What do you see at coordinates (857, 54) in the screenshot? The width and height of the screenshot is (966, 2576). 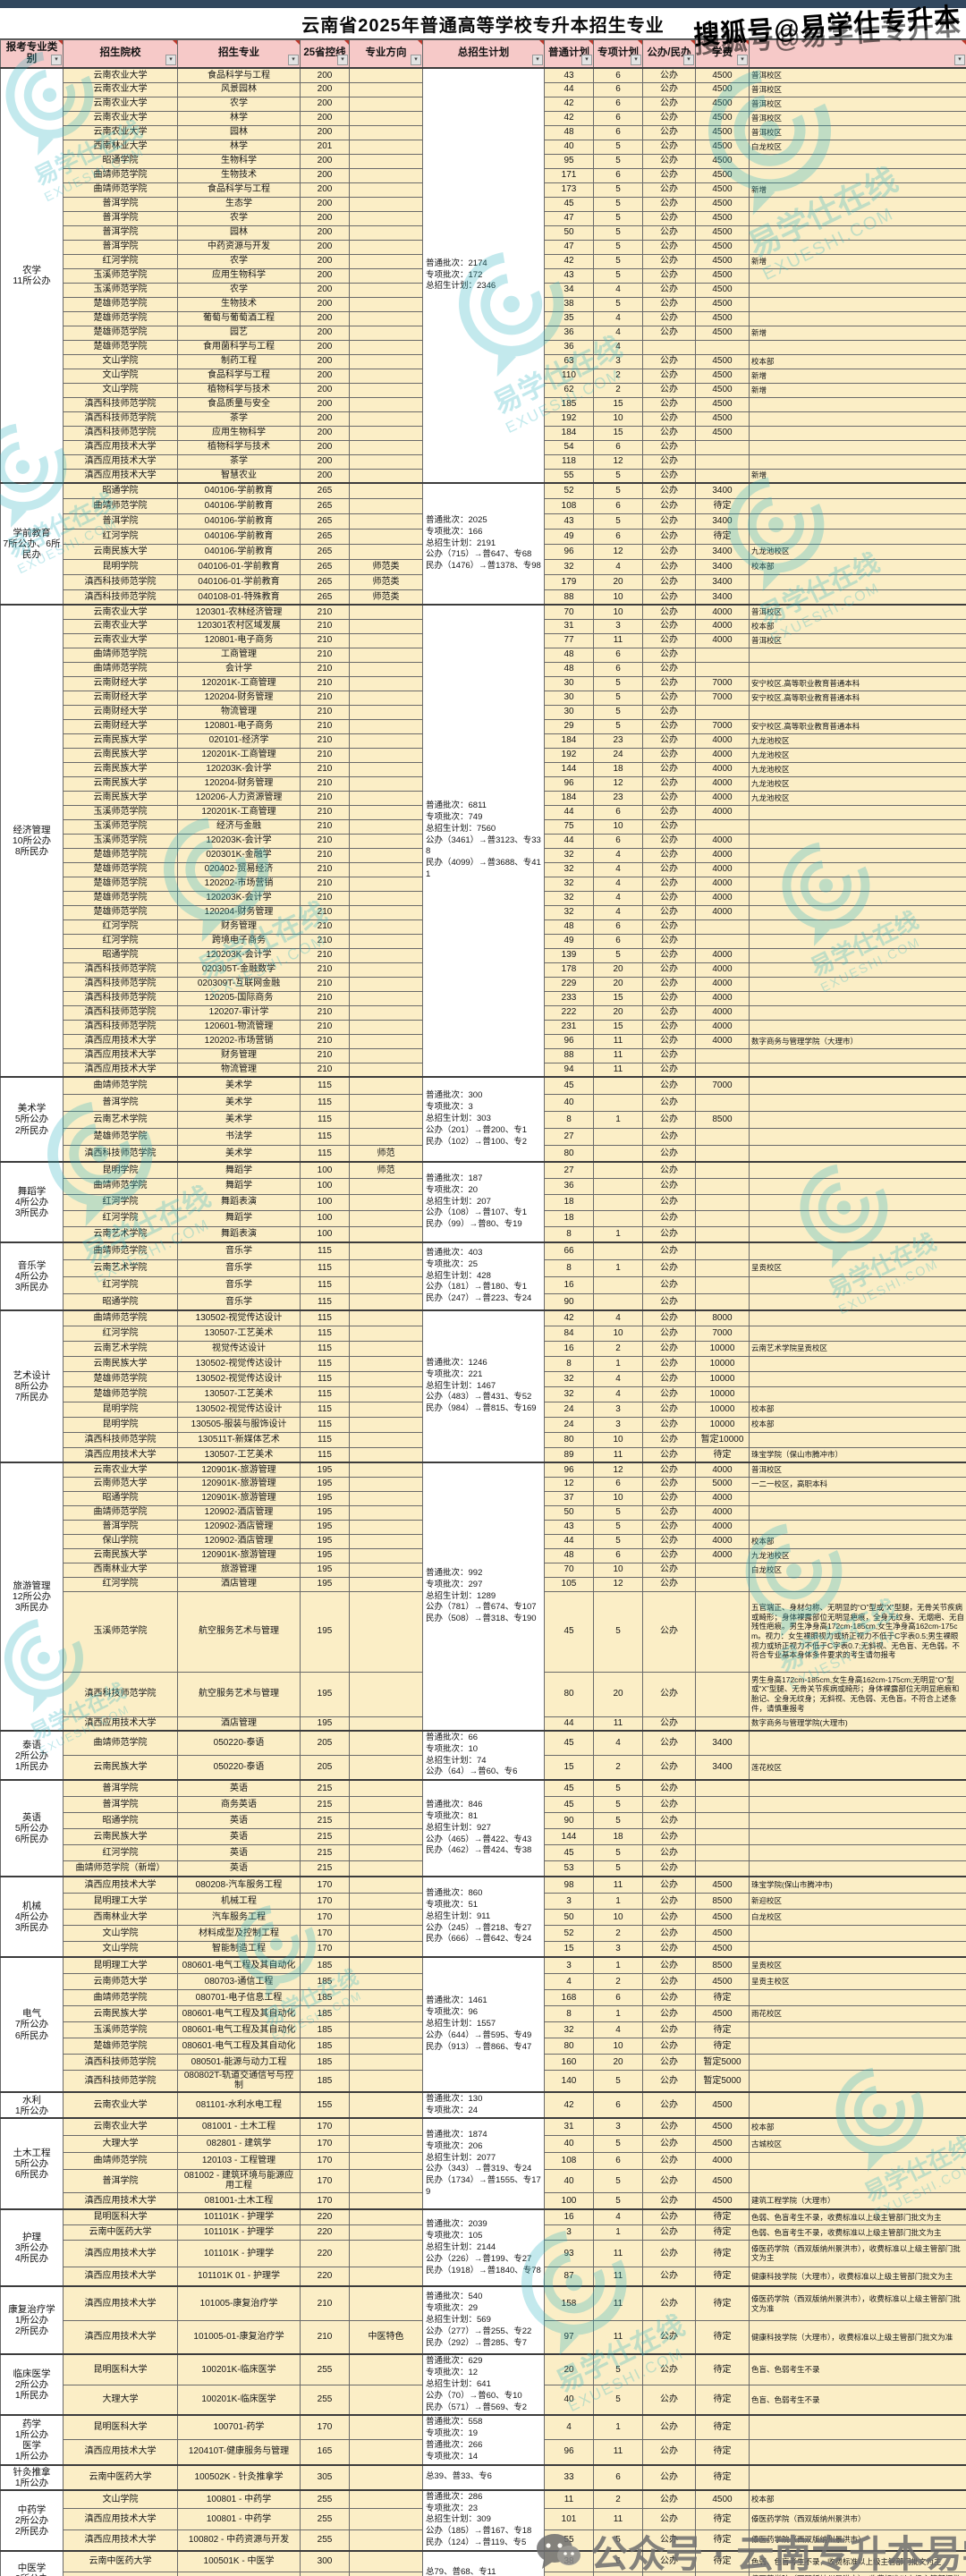 I see `column-header-10: ▾` at bounding box center [857, 54].